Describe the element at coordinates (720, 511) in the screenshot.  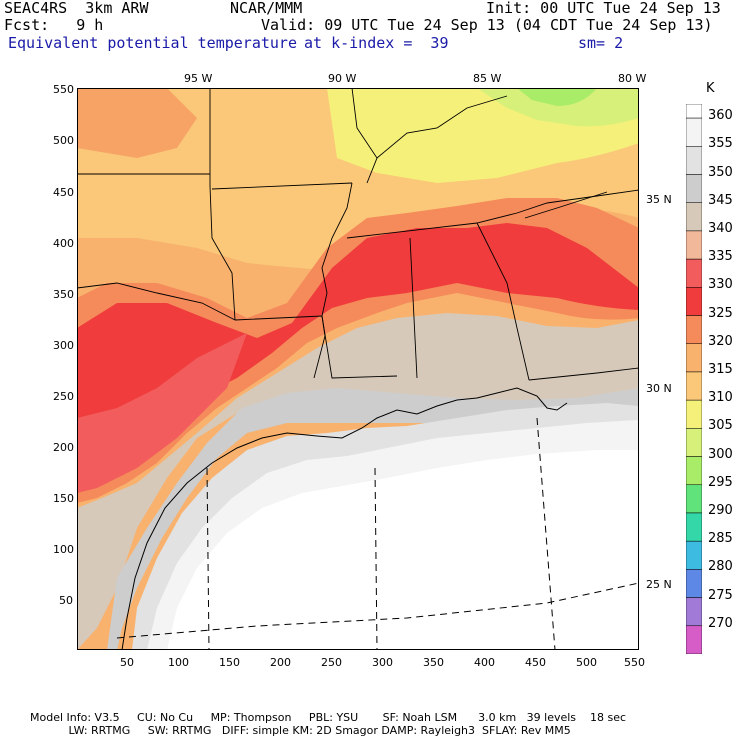
I see `legend-label: 290` at that location.